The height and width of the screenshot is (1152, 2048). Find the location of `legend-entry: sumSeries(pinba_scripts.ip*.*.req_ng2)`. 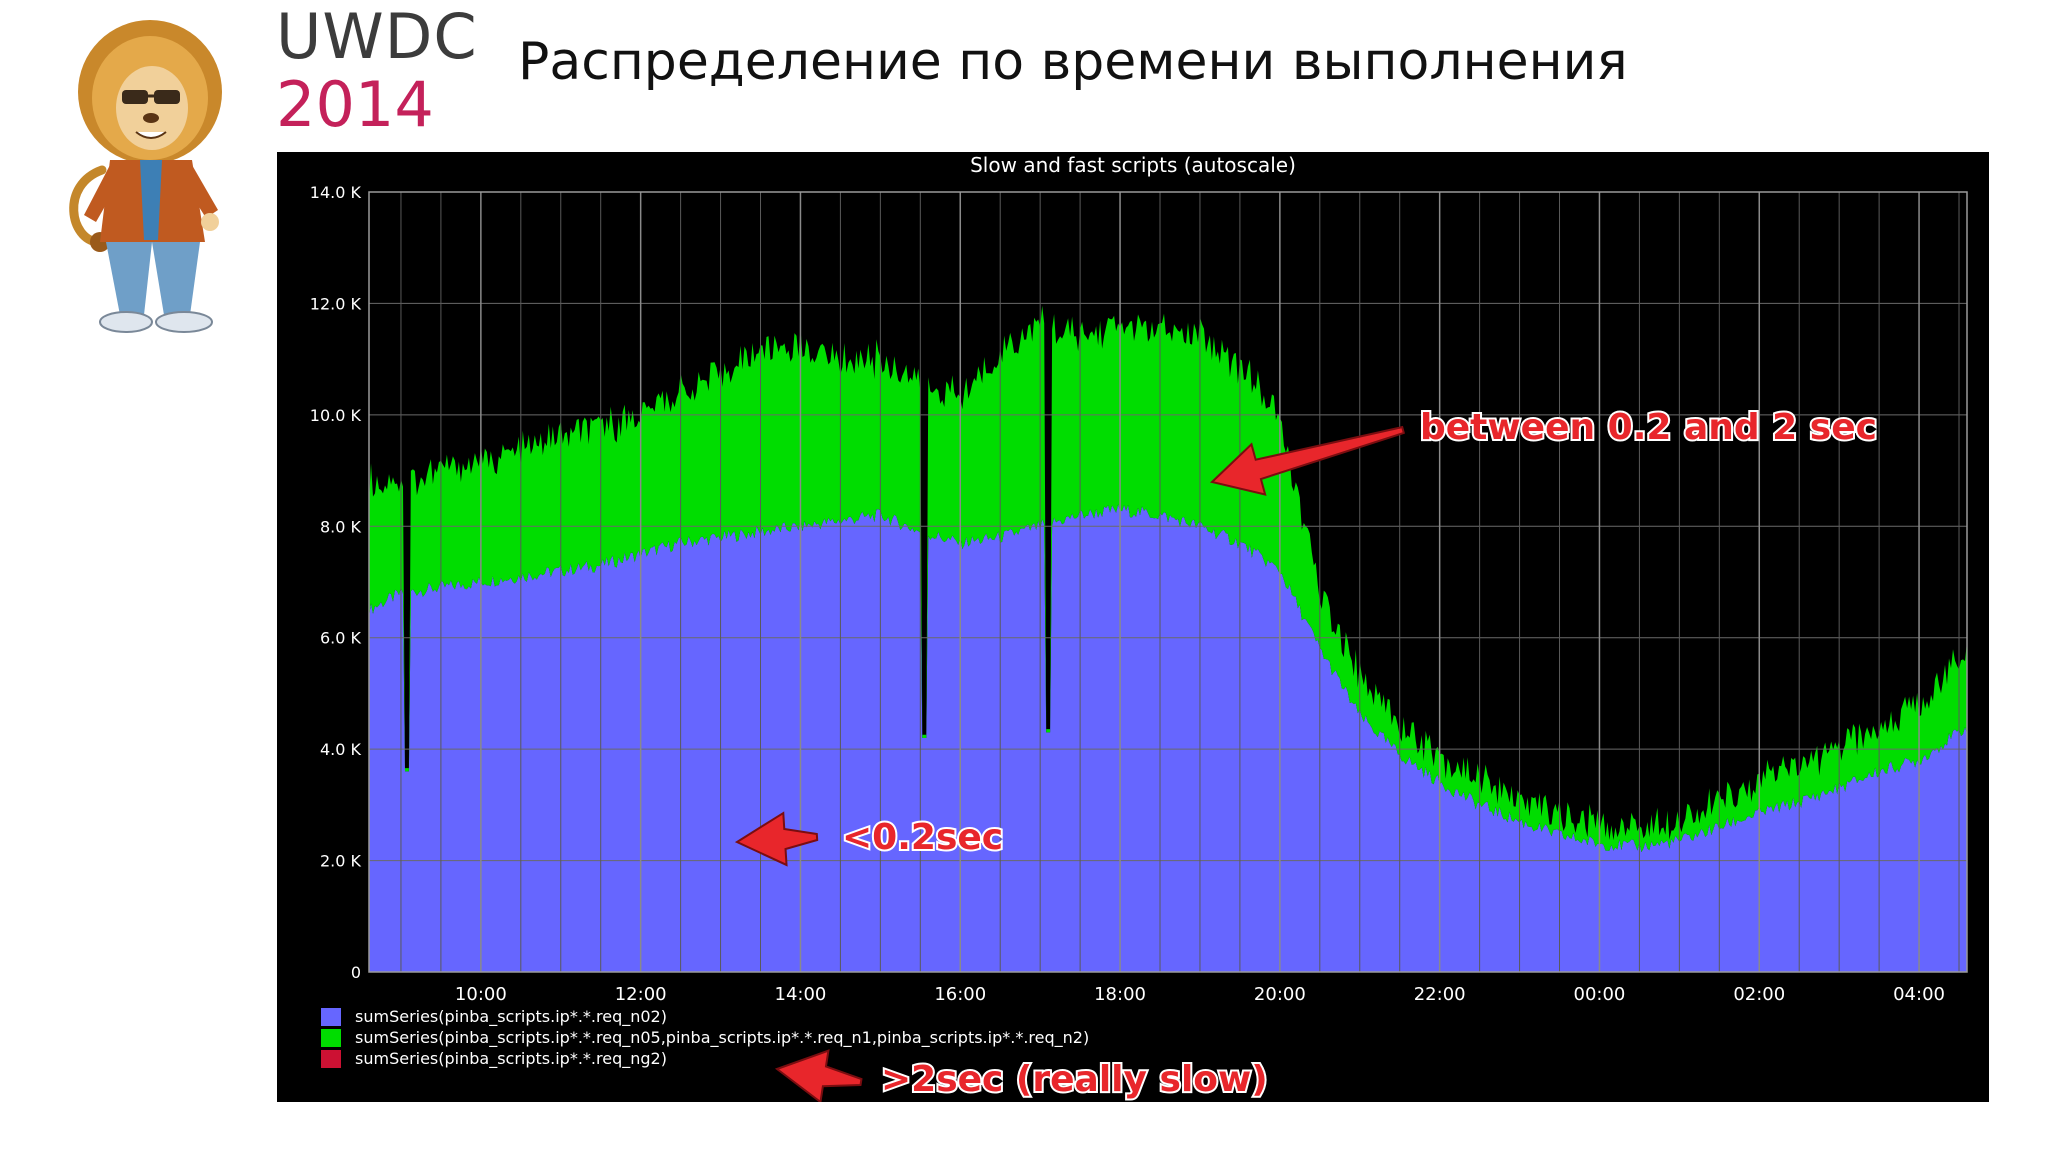

legend-entry: sumSeries(pinba_scripts.ip*.*.req_ng2) is located at coordinates (511, 1059).